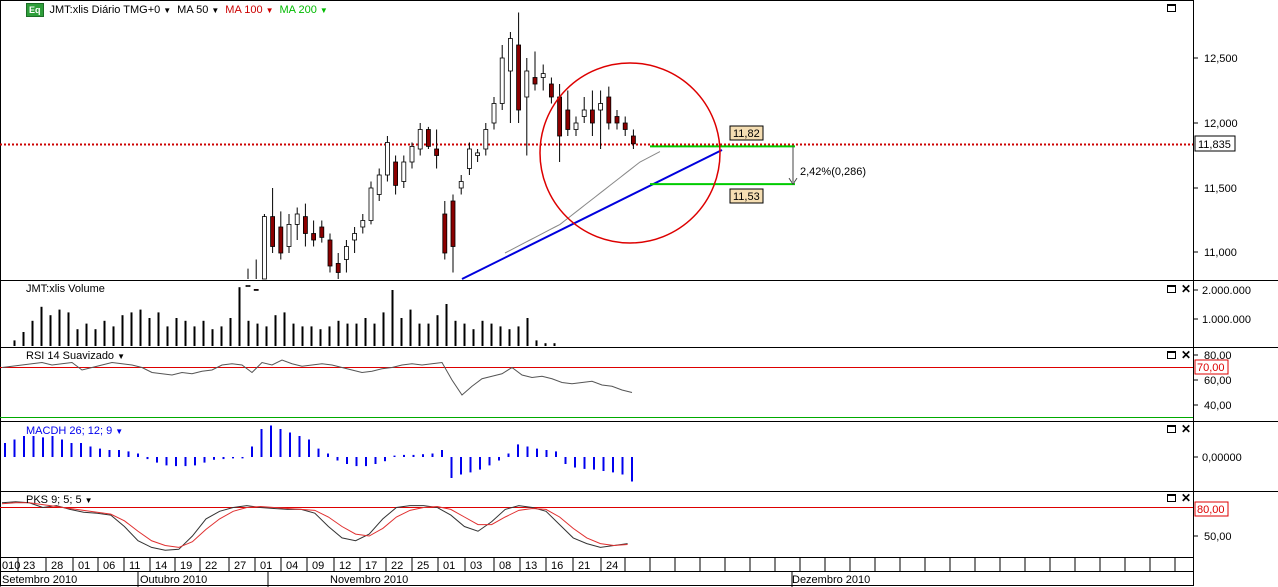  What do you see at coordinates (371, 566) in the screenshot?
I see `day-label: 17` at bounding box center [371, 566].